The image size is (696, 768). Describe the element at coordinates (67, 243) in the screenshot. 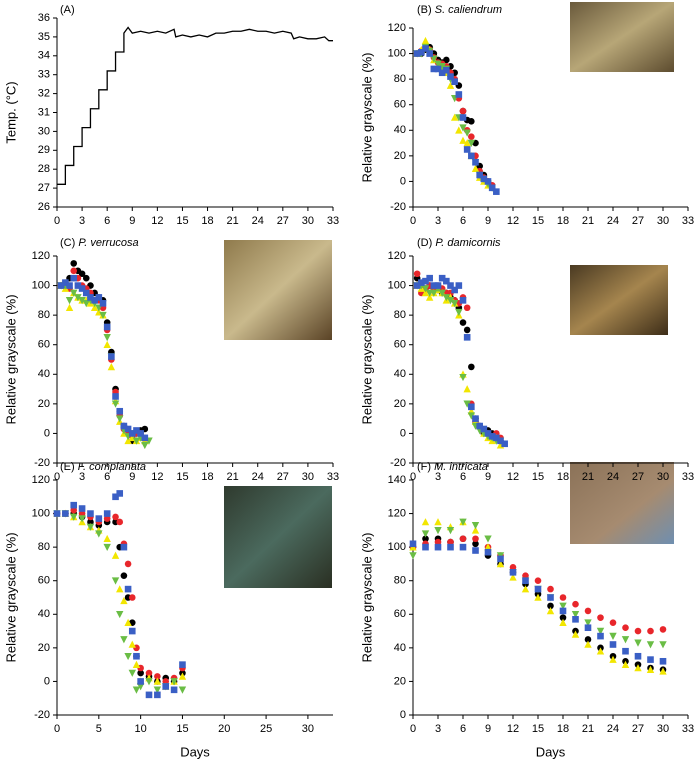

I see `panel-label: (C)` at that location.